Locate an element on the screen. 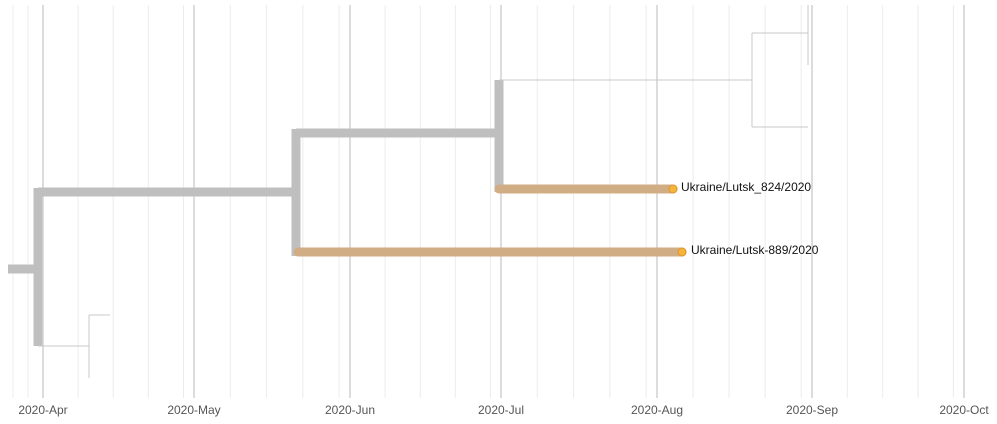  x-tick-label: 2020-Jun is located at coordinates (350, 410).